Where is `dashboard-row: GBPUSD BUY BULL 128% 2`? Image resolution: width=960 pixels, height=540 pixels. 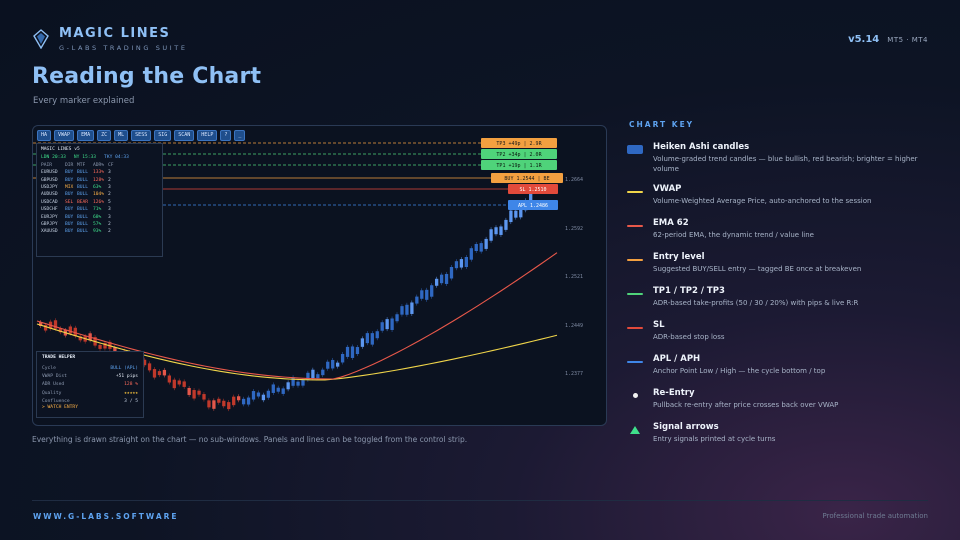 dashboard-row: GBPUSD BUY BULL 128% 2 is located at coordinates (99, 179).